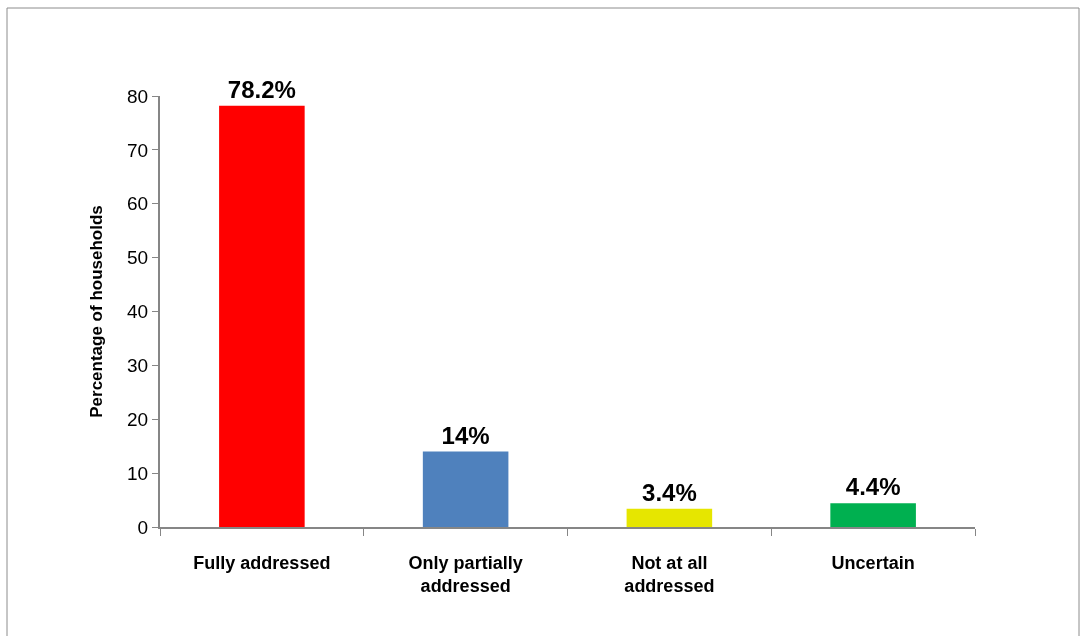  What do you see at coordinates (138, 473) in the screenshot?
I see `y-tick-label: 10` at bounding box center [138, 473].